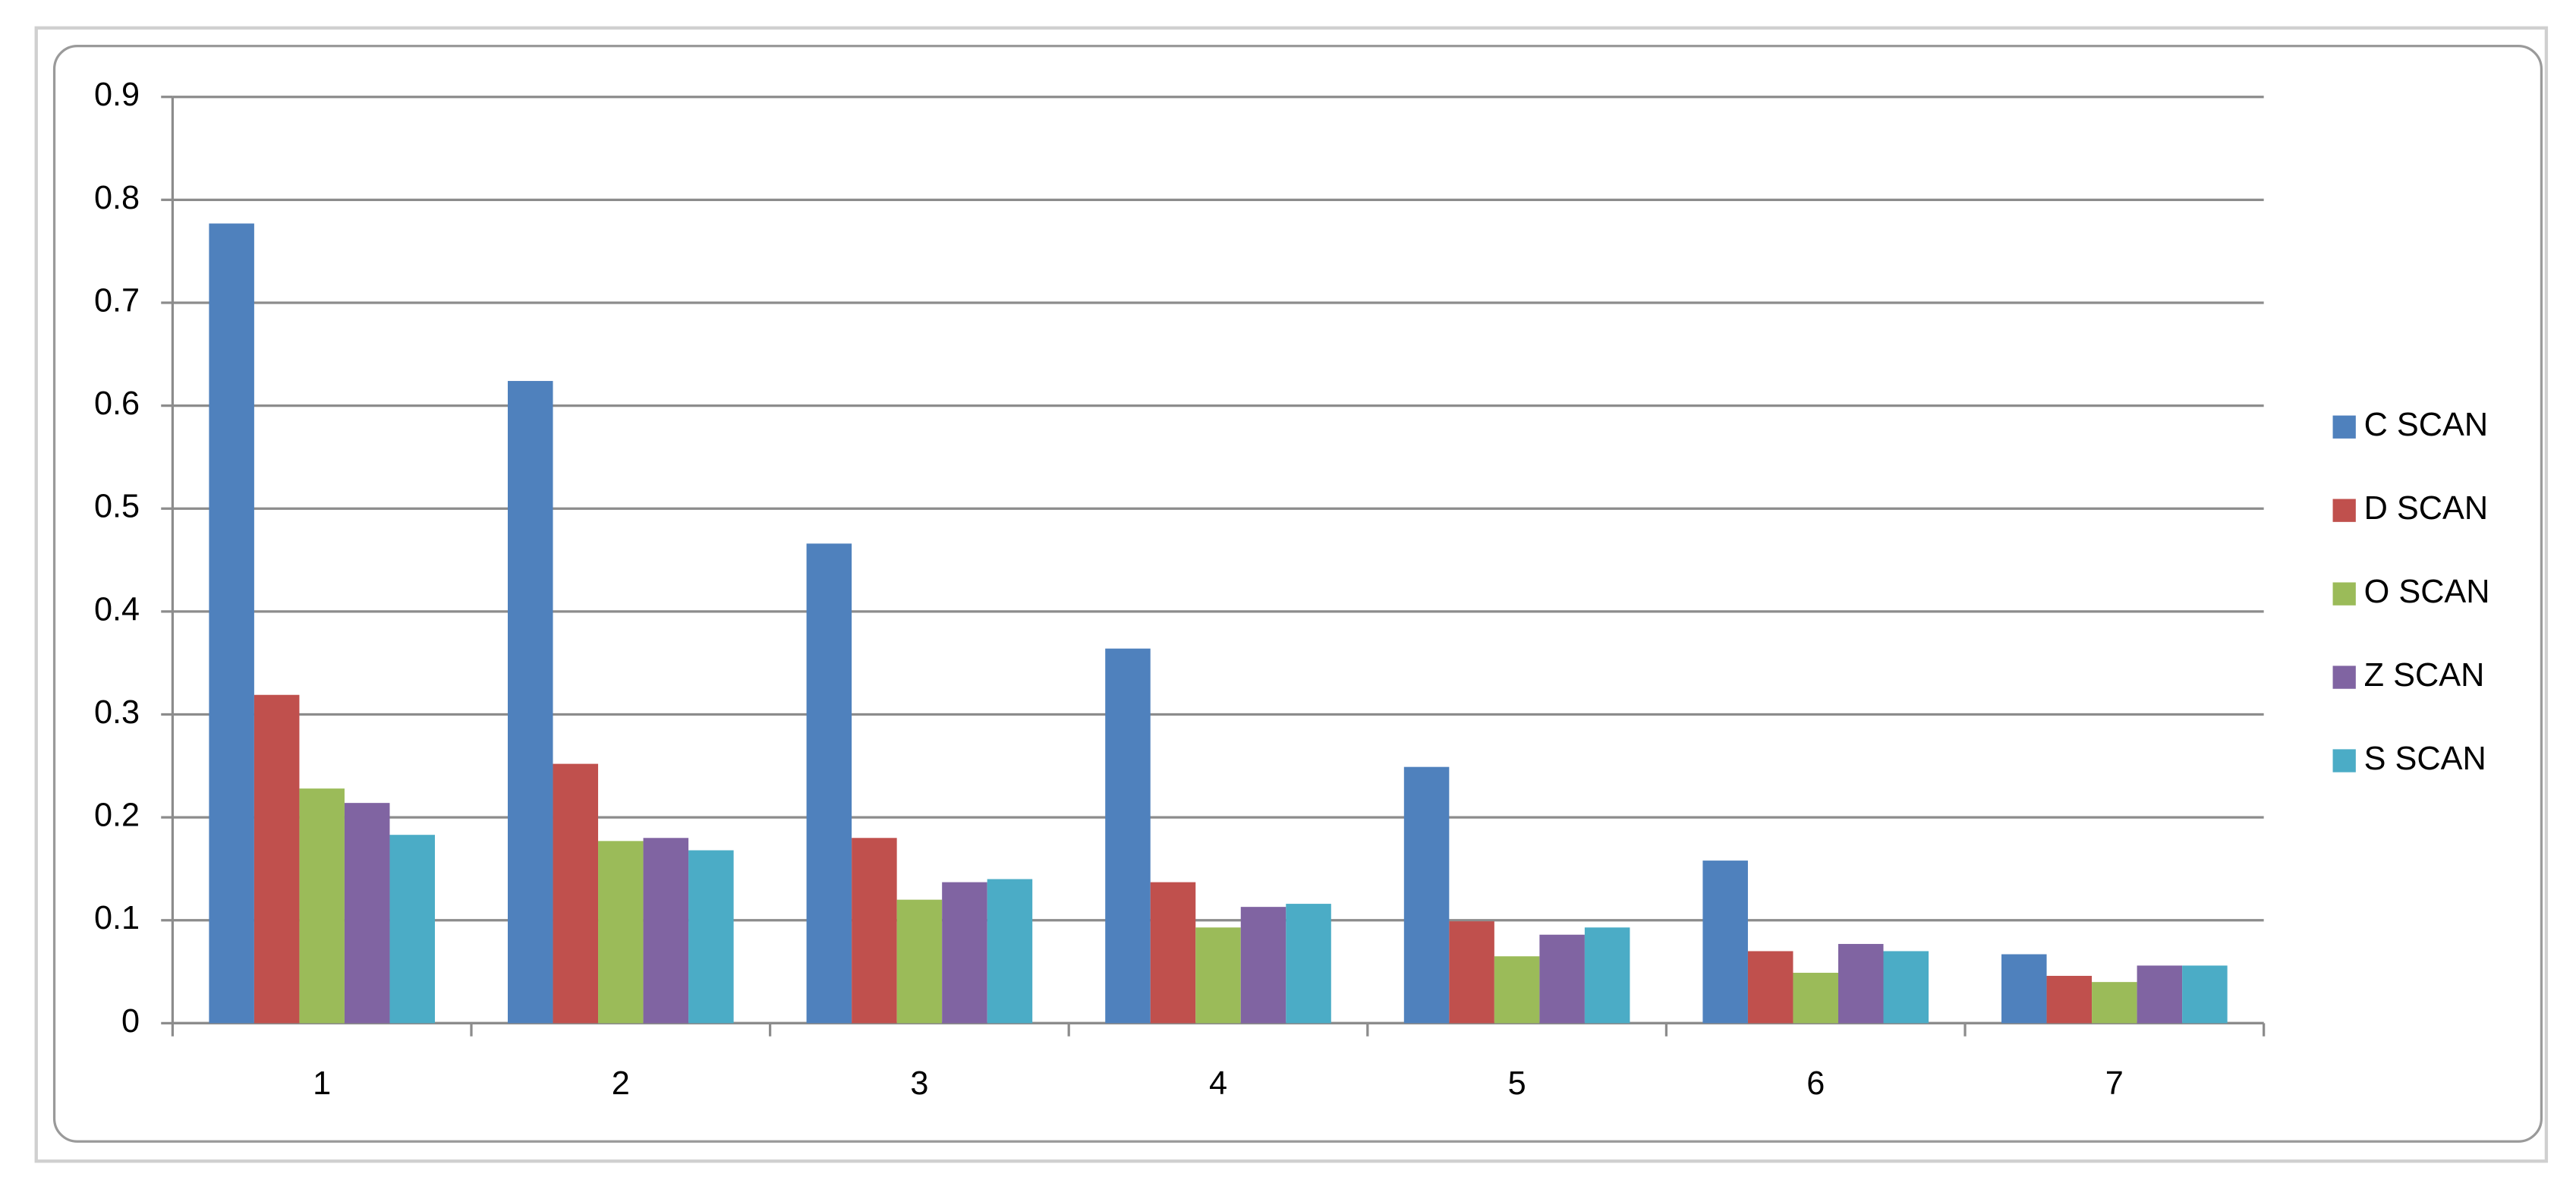 This screenshot has height=1183, width=2576. Describe the element at coordinates (2425, 759) in the screenshot. I see `legend-label: S SCAN` at that location.